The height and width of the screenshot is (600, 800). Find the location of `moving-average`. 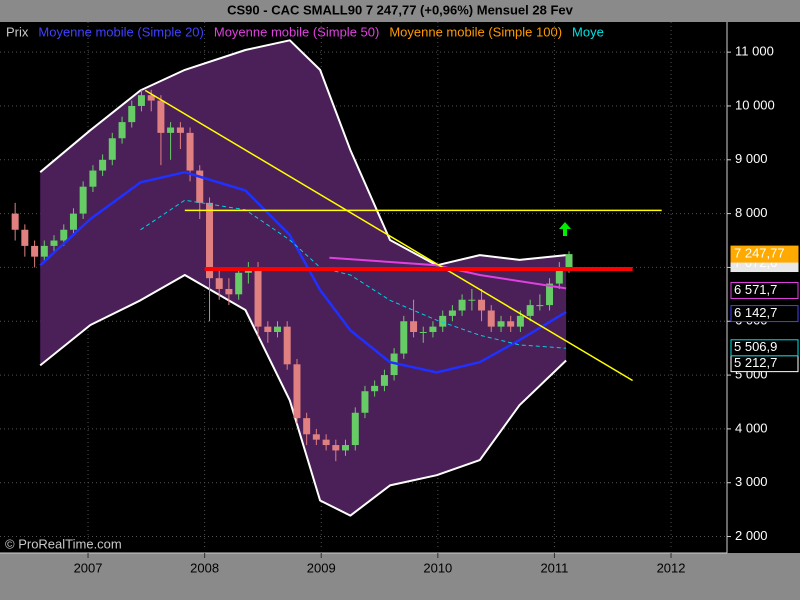

moving-average is located at coordinates (353, 274).